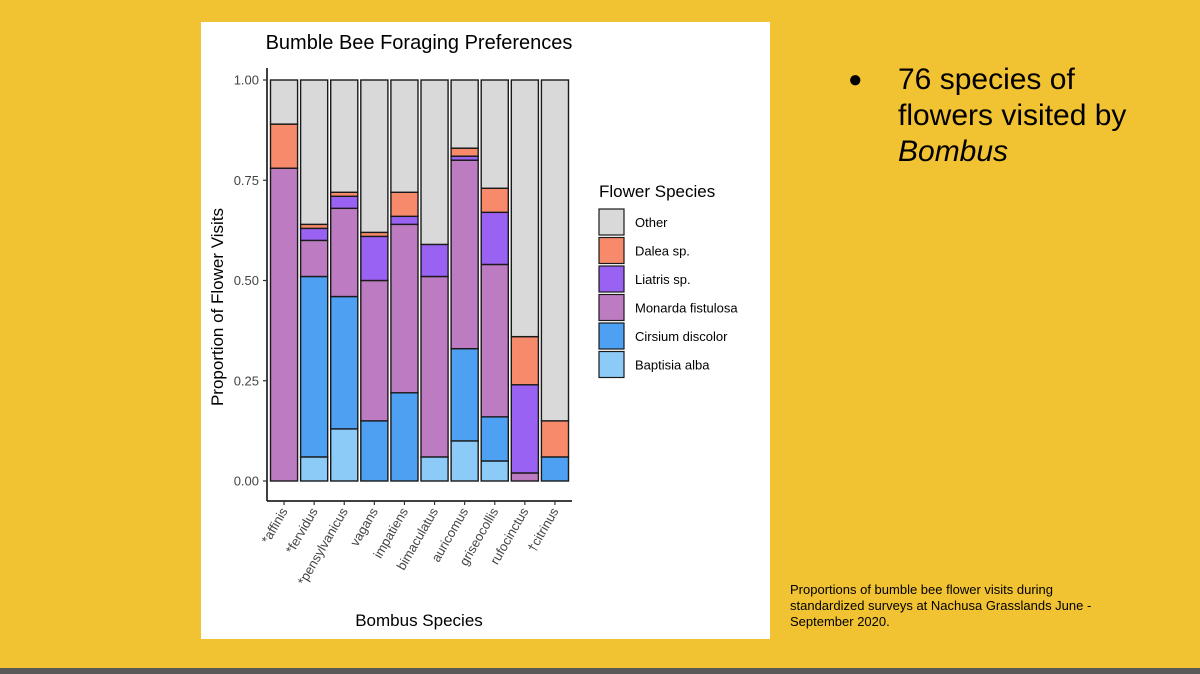  Describe the element at coordinates (246, 380) in the screenshot. I see `y-tick-label: 0.25` at that location.